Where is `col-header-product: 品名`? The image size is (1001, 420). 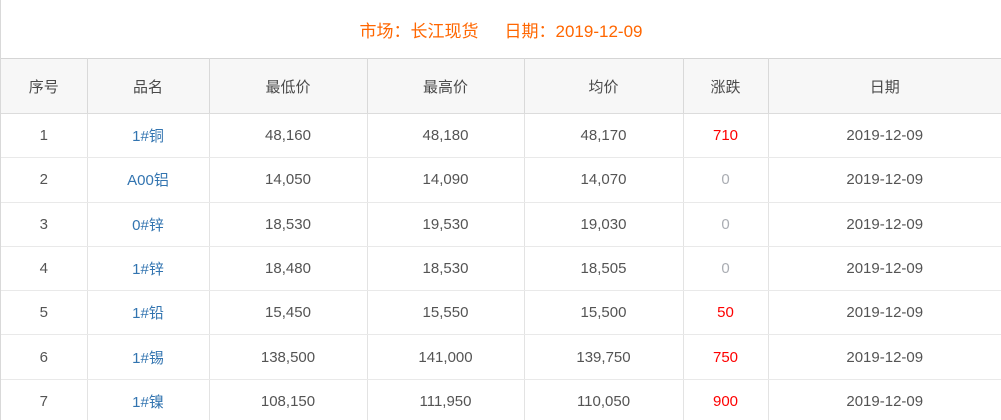 col-header-product: 品名 is located at coordinates (147, 86).